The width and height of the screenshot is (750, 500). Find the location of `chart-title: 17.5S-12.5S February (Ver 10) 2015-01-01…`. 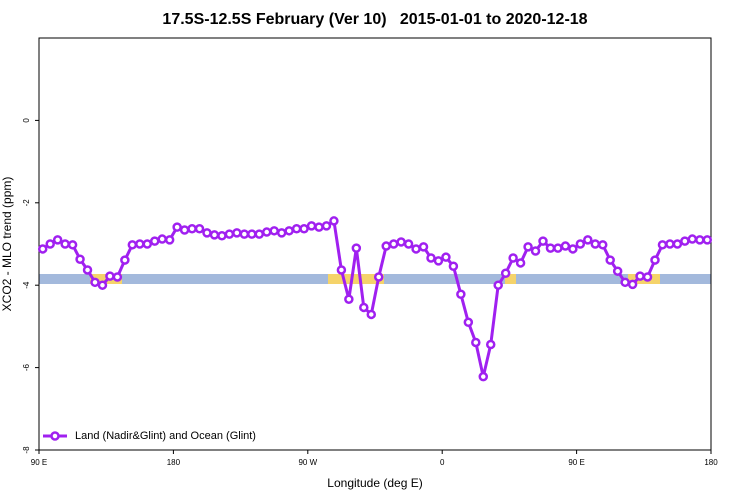

chart-title: 17.5S-12.5S February (Ver 10) 2015-01-01… is located at coordinates (374, 19).